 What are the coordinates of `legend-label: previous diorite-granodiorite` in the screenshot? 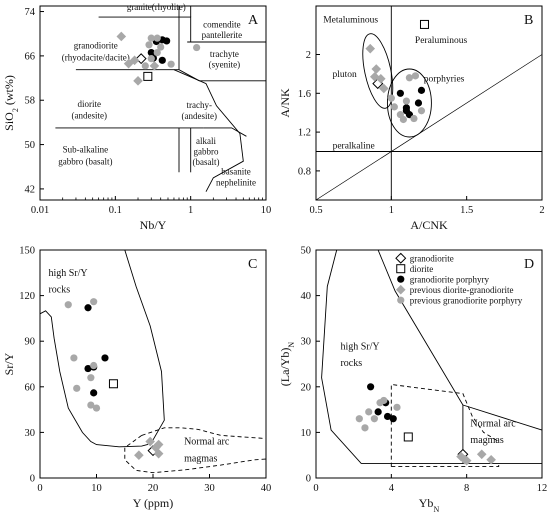 It's located at (462, 290).